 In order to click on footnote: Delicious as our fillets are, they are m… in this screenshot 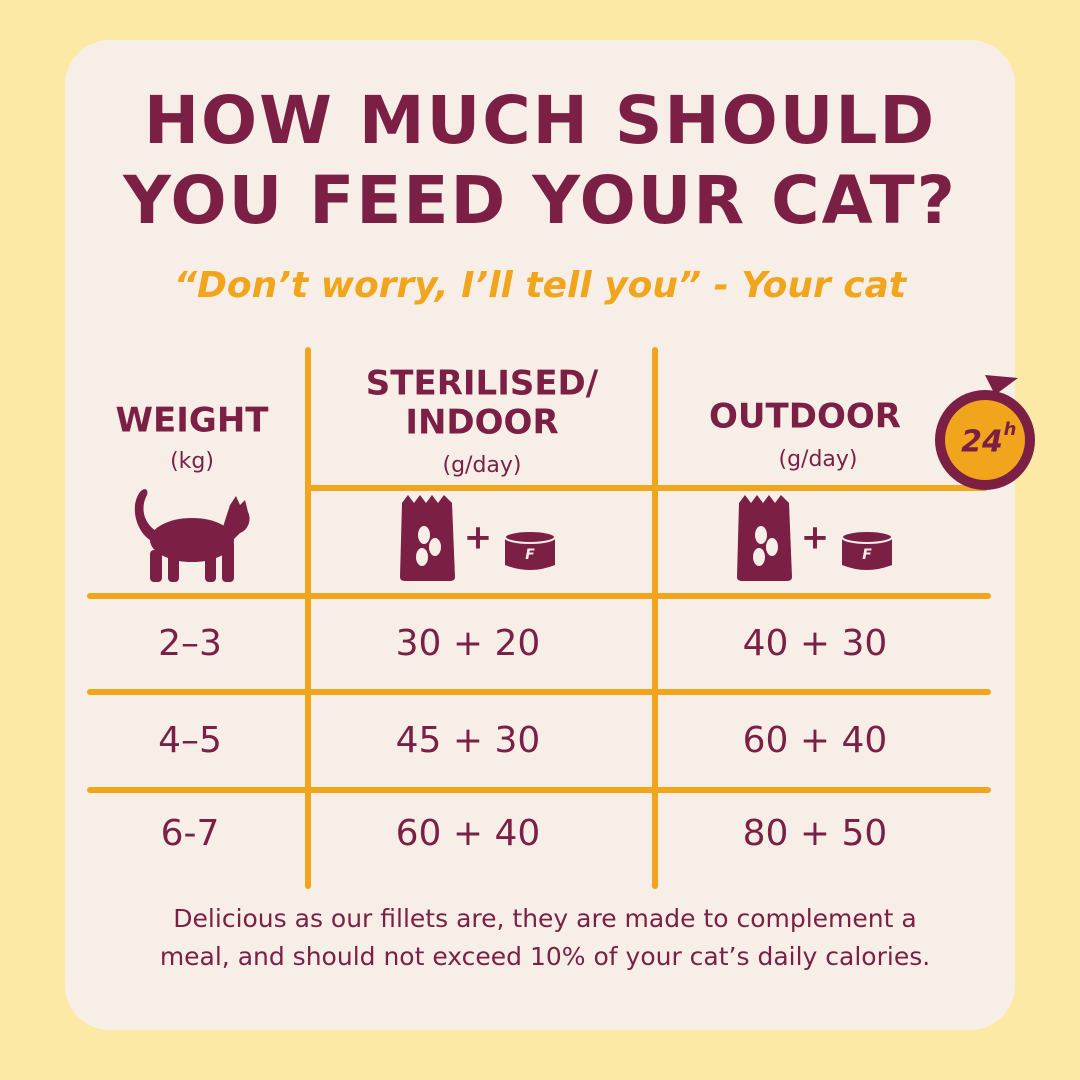, I will do `click(544, 918)`.